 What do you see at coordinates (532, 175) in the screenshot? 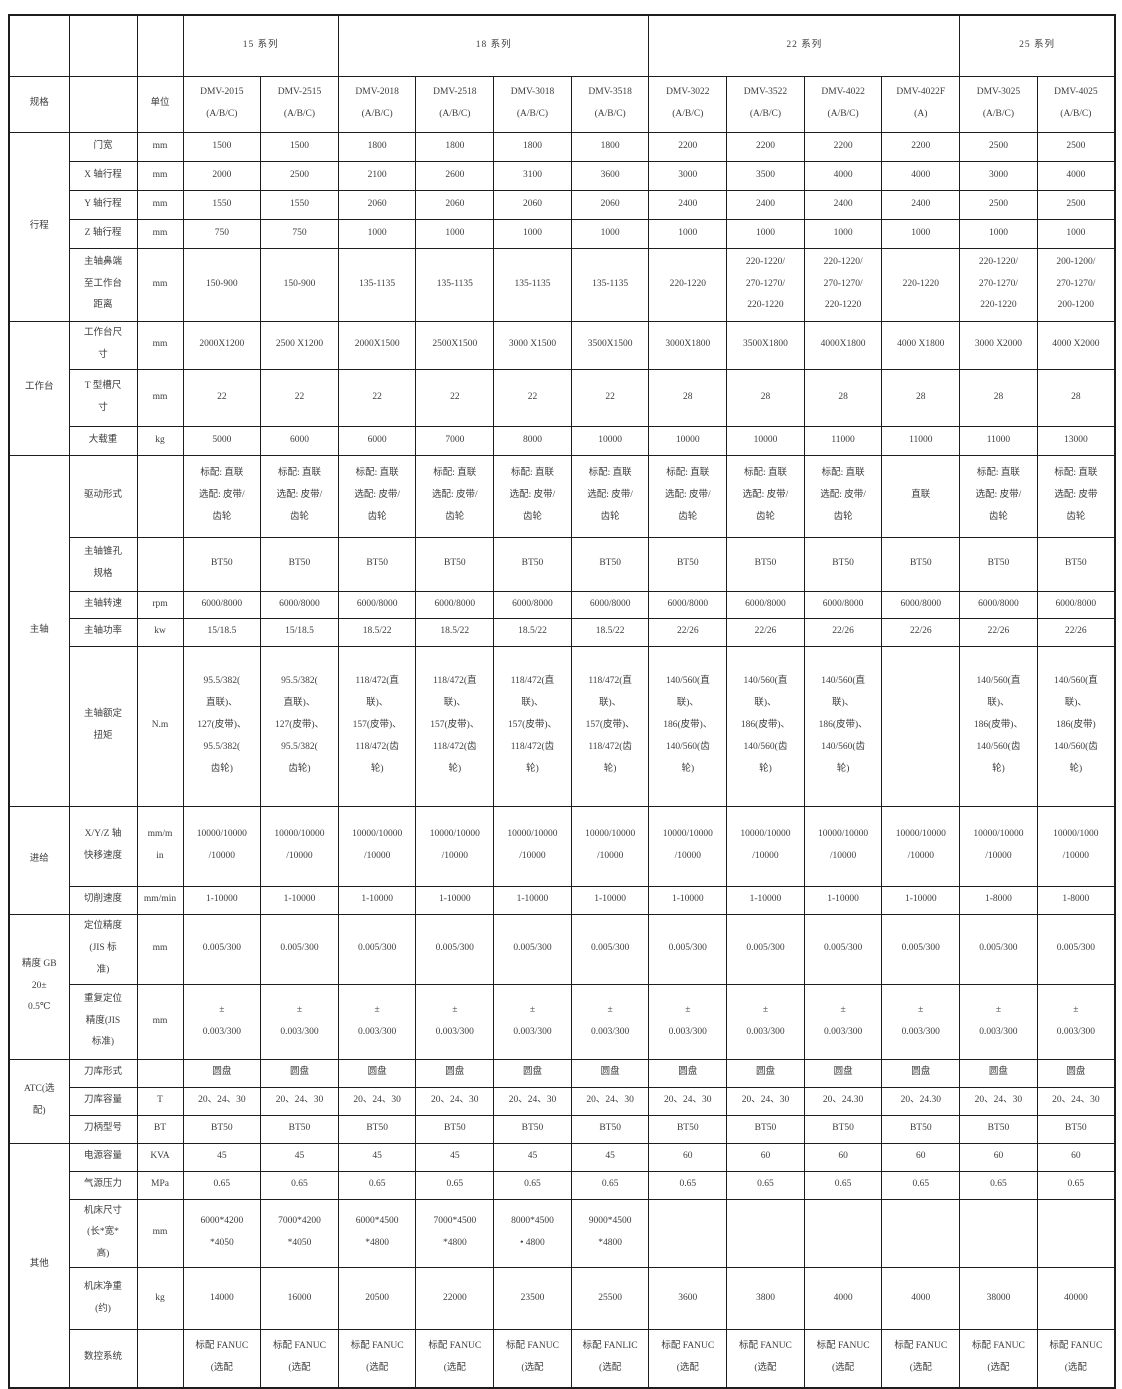
I see `spec-value: 3100` at bounding box center [532, 175].